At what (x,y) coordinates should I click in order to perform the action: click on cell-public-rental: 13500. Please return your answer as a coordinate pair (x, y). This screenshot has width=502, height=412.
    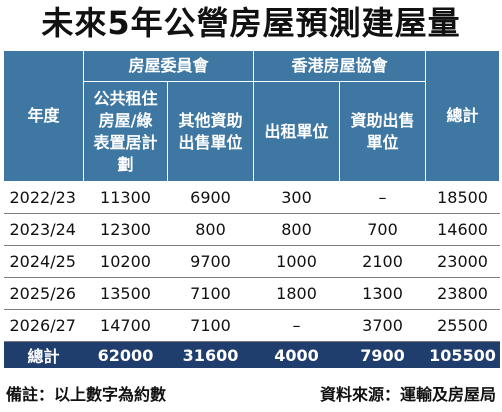
    Looking at the image, I should click on (125, 293).